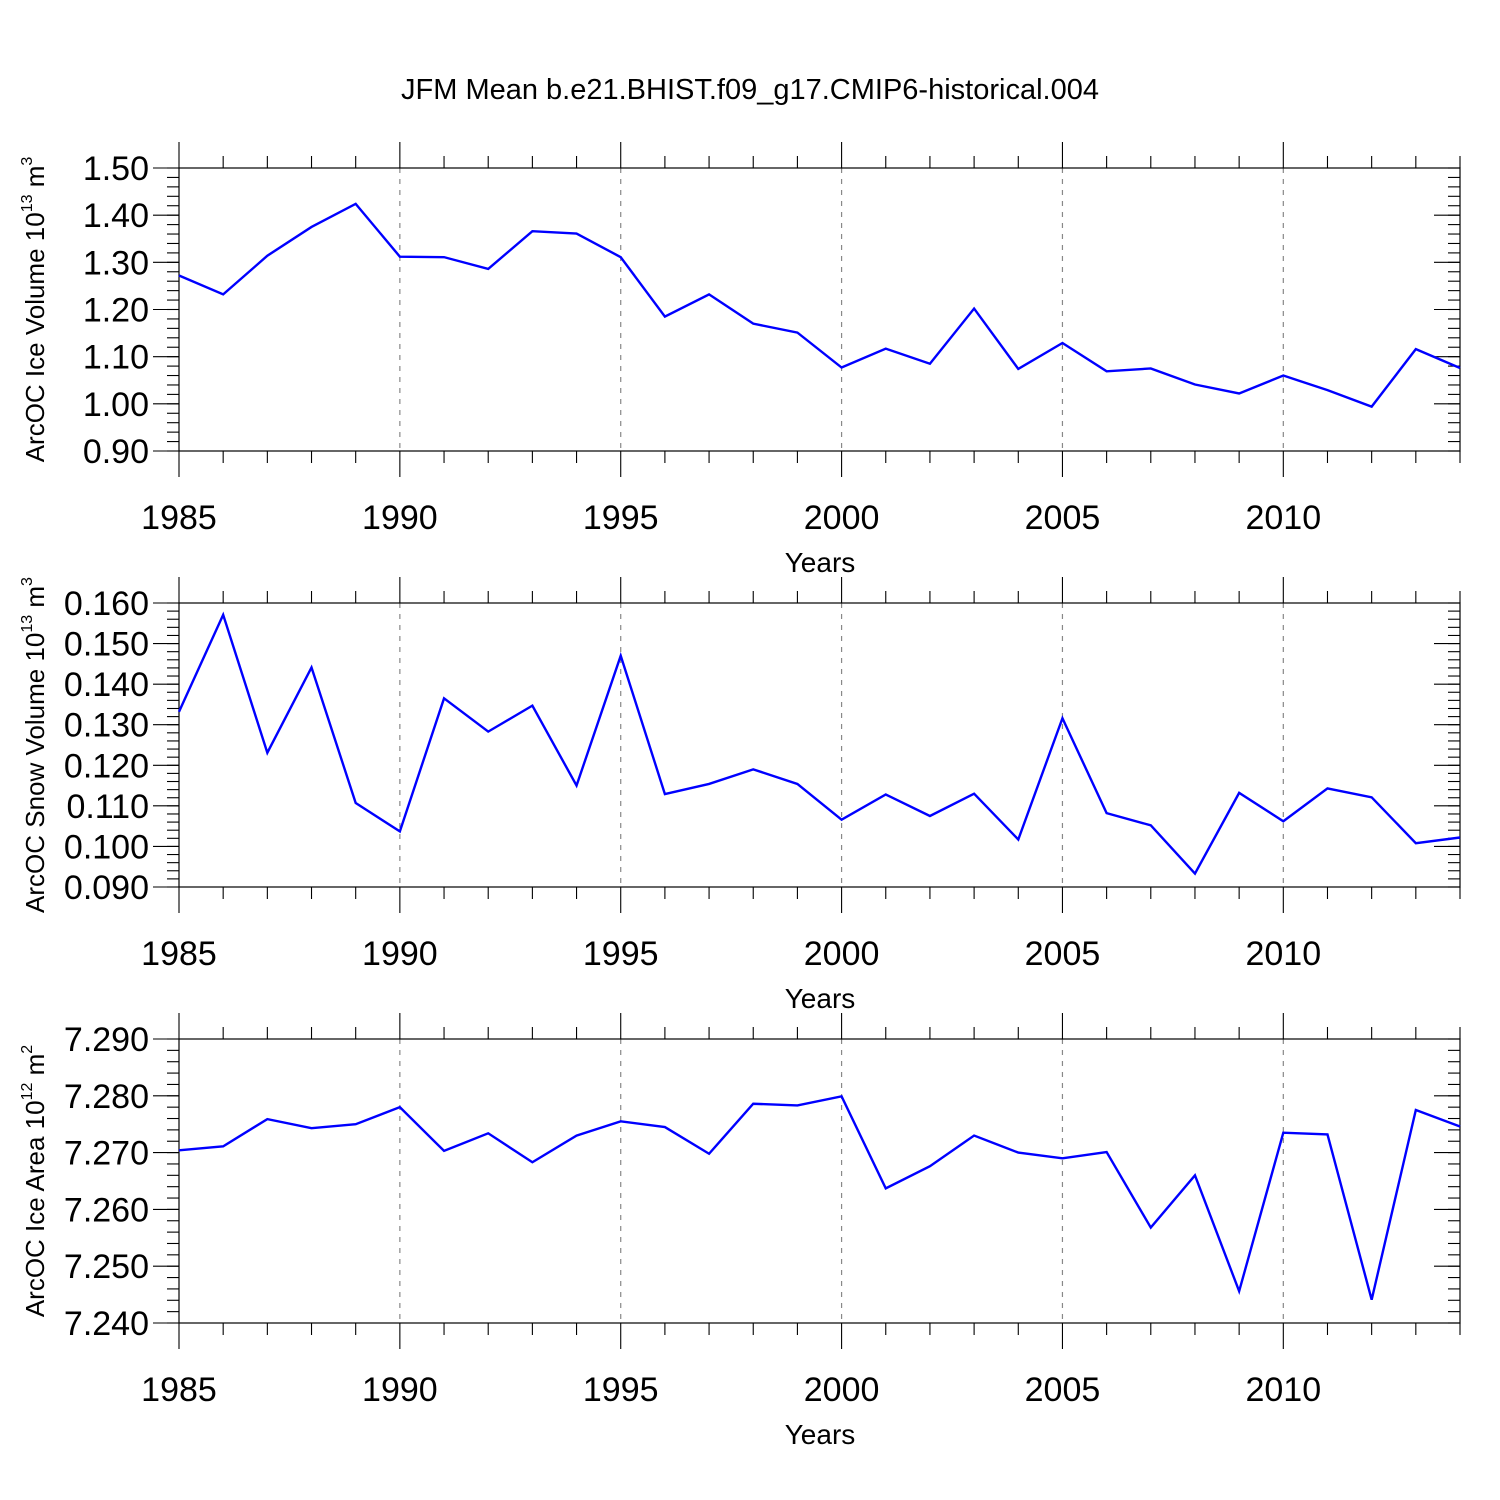 This screenshot has width=1500, height=1500. Describe the element at coordinates (106, 726) in the screenshot. I see `y-tick-label: 0.130` at that location.